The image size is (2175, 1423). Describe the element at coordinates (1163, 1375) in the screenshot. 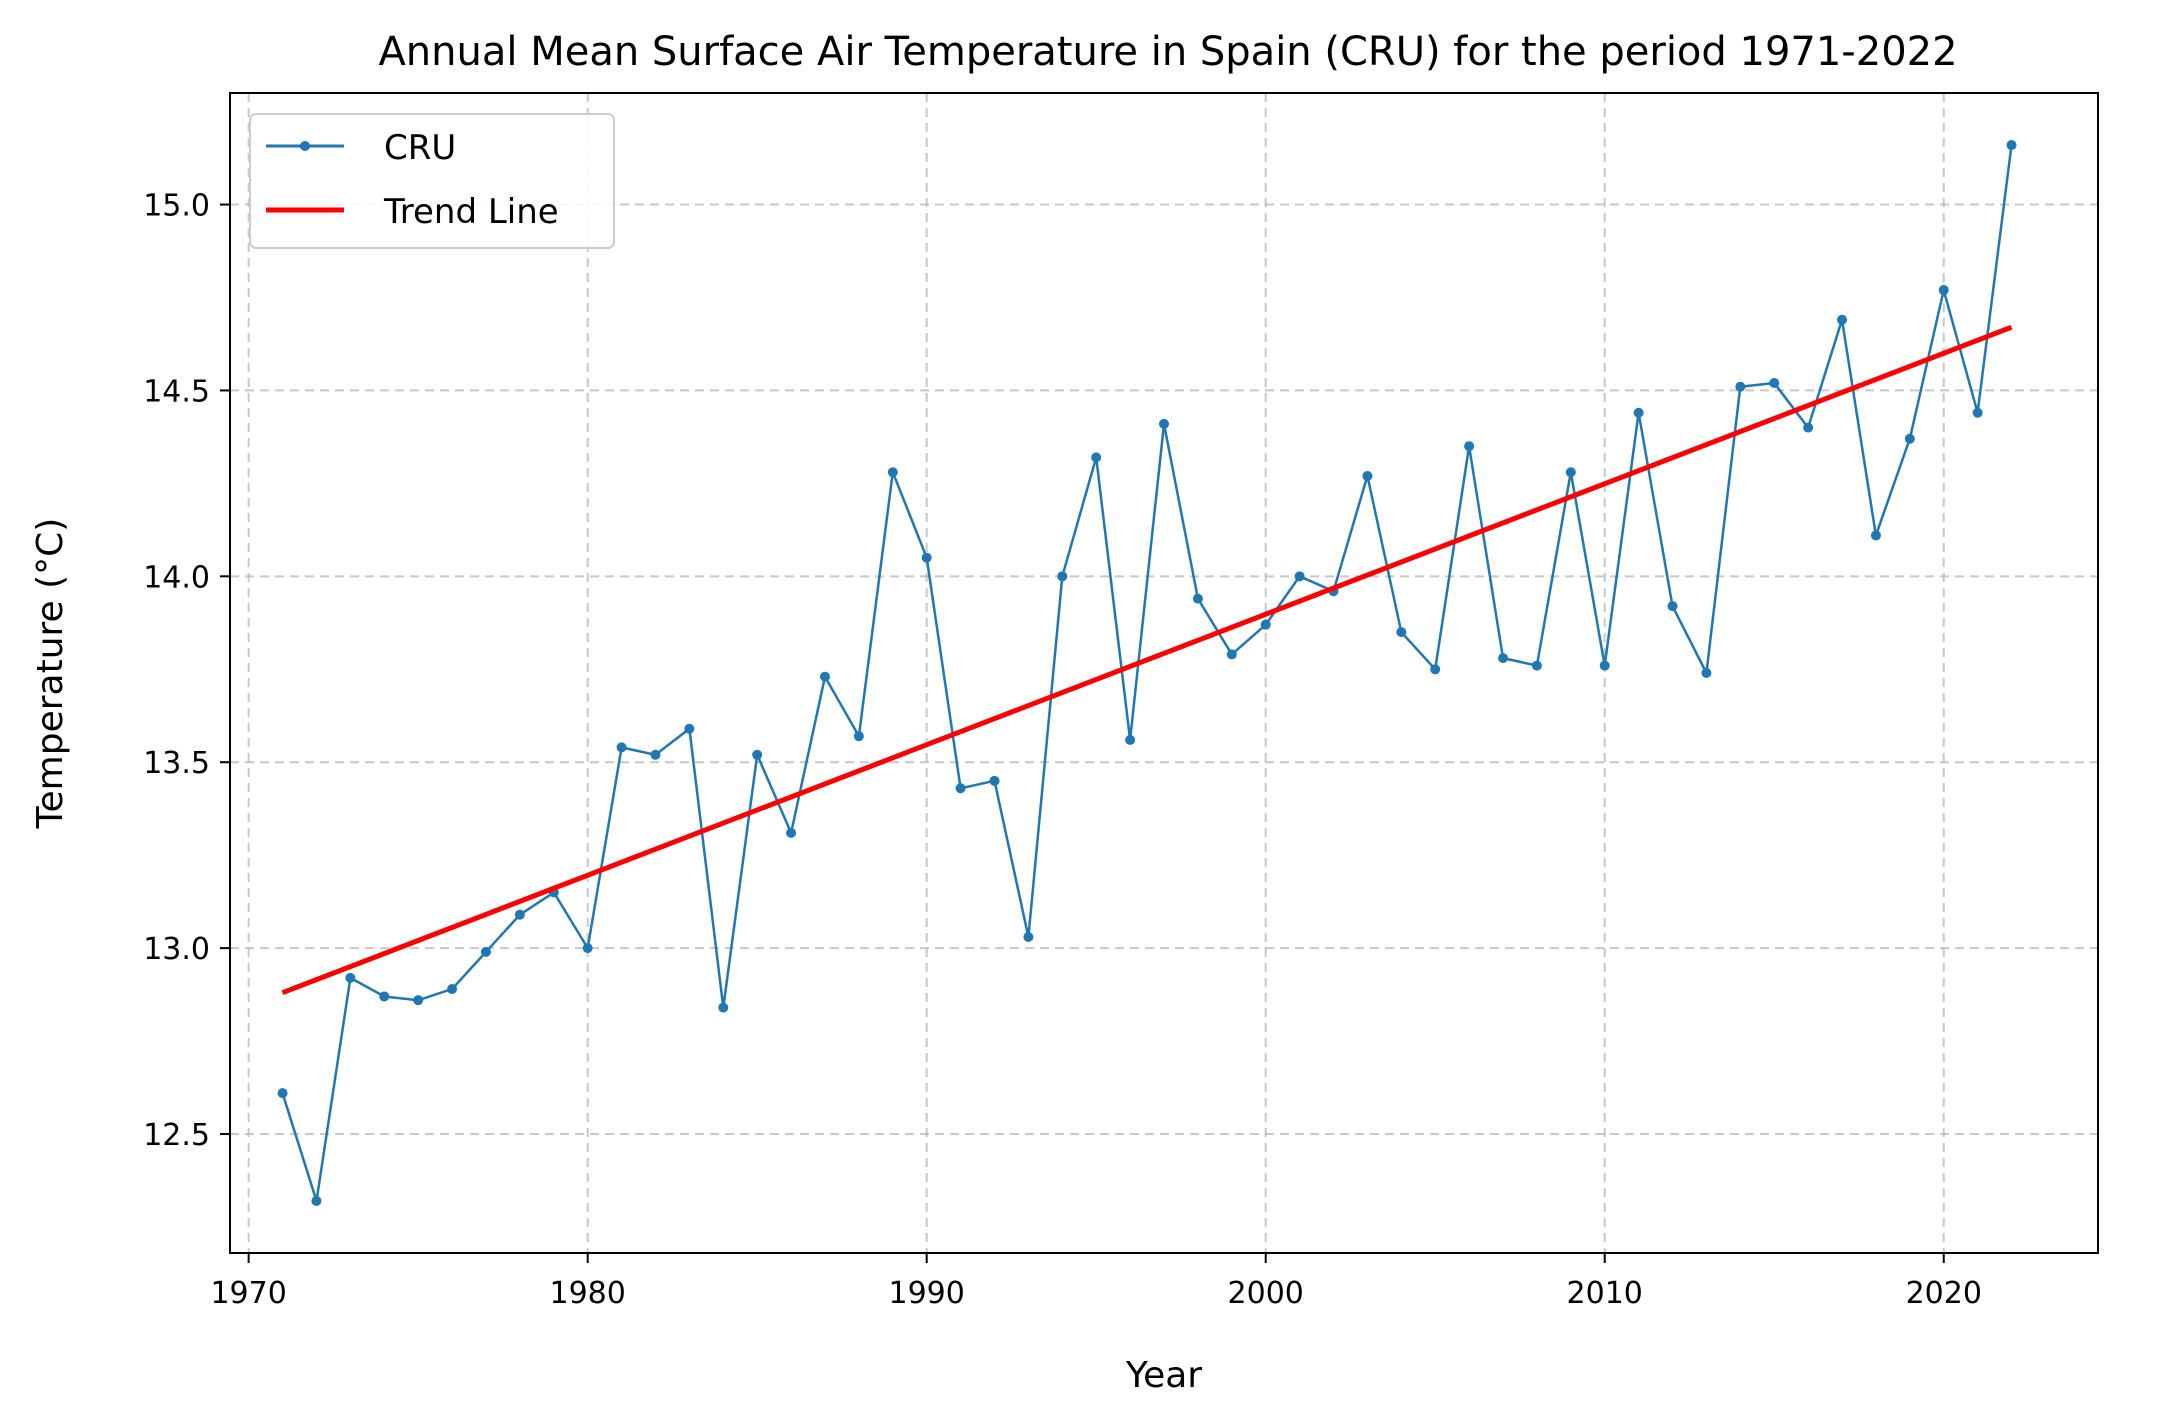

I see `x-axis-label: Year` at that location.